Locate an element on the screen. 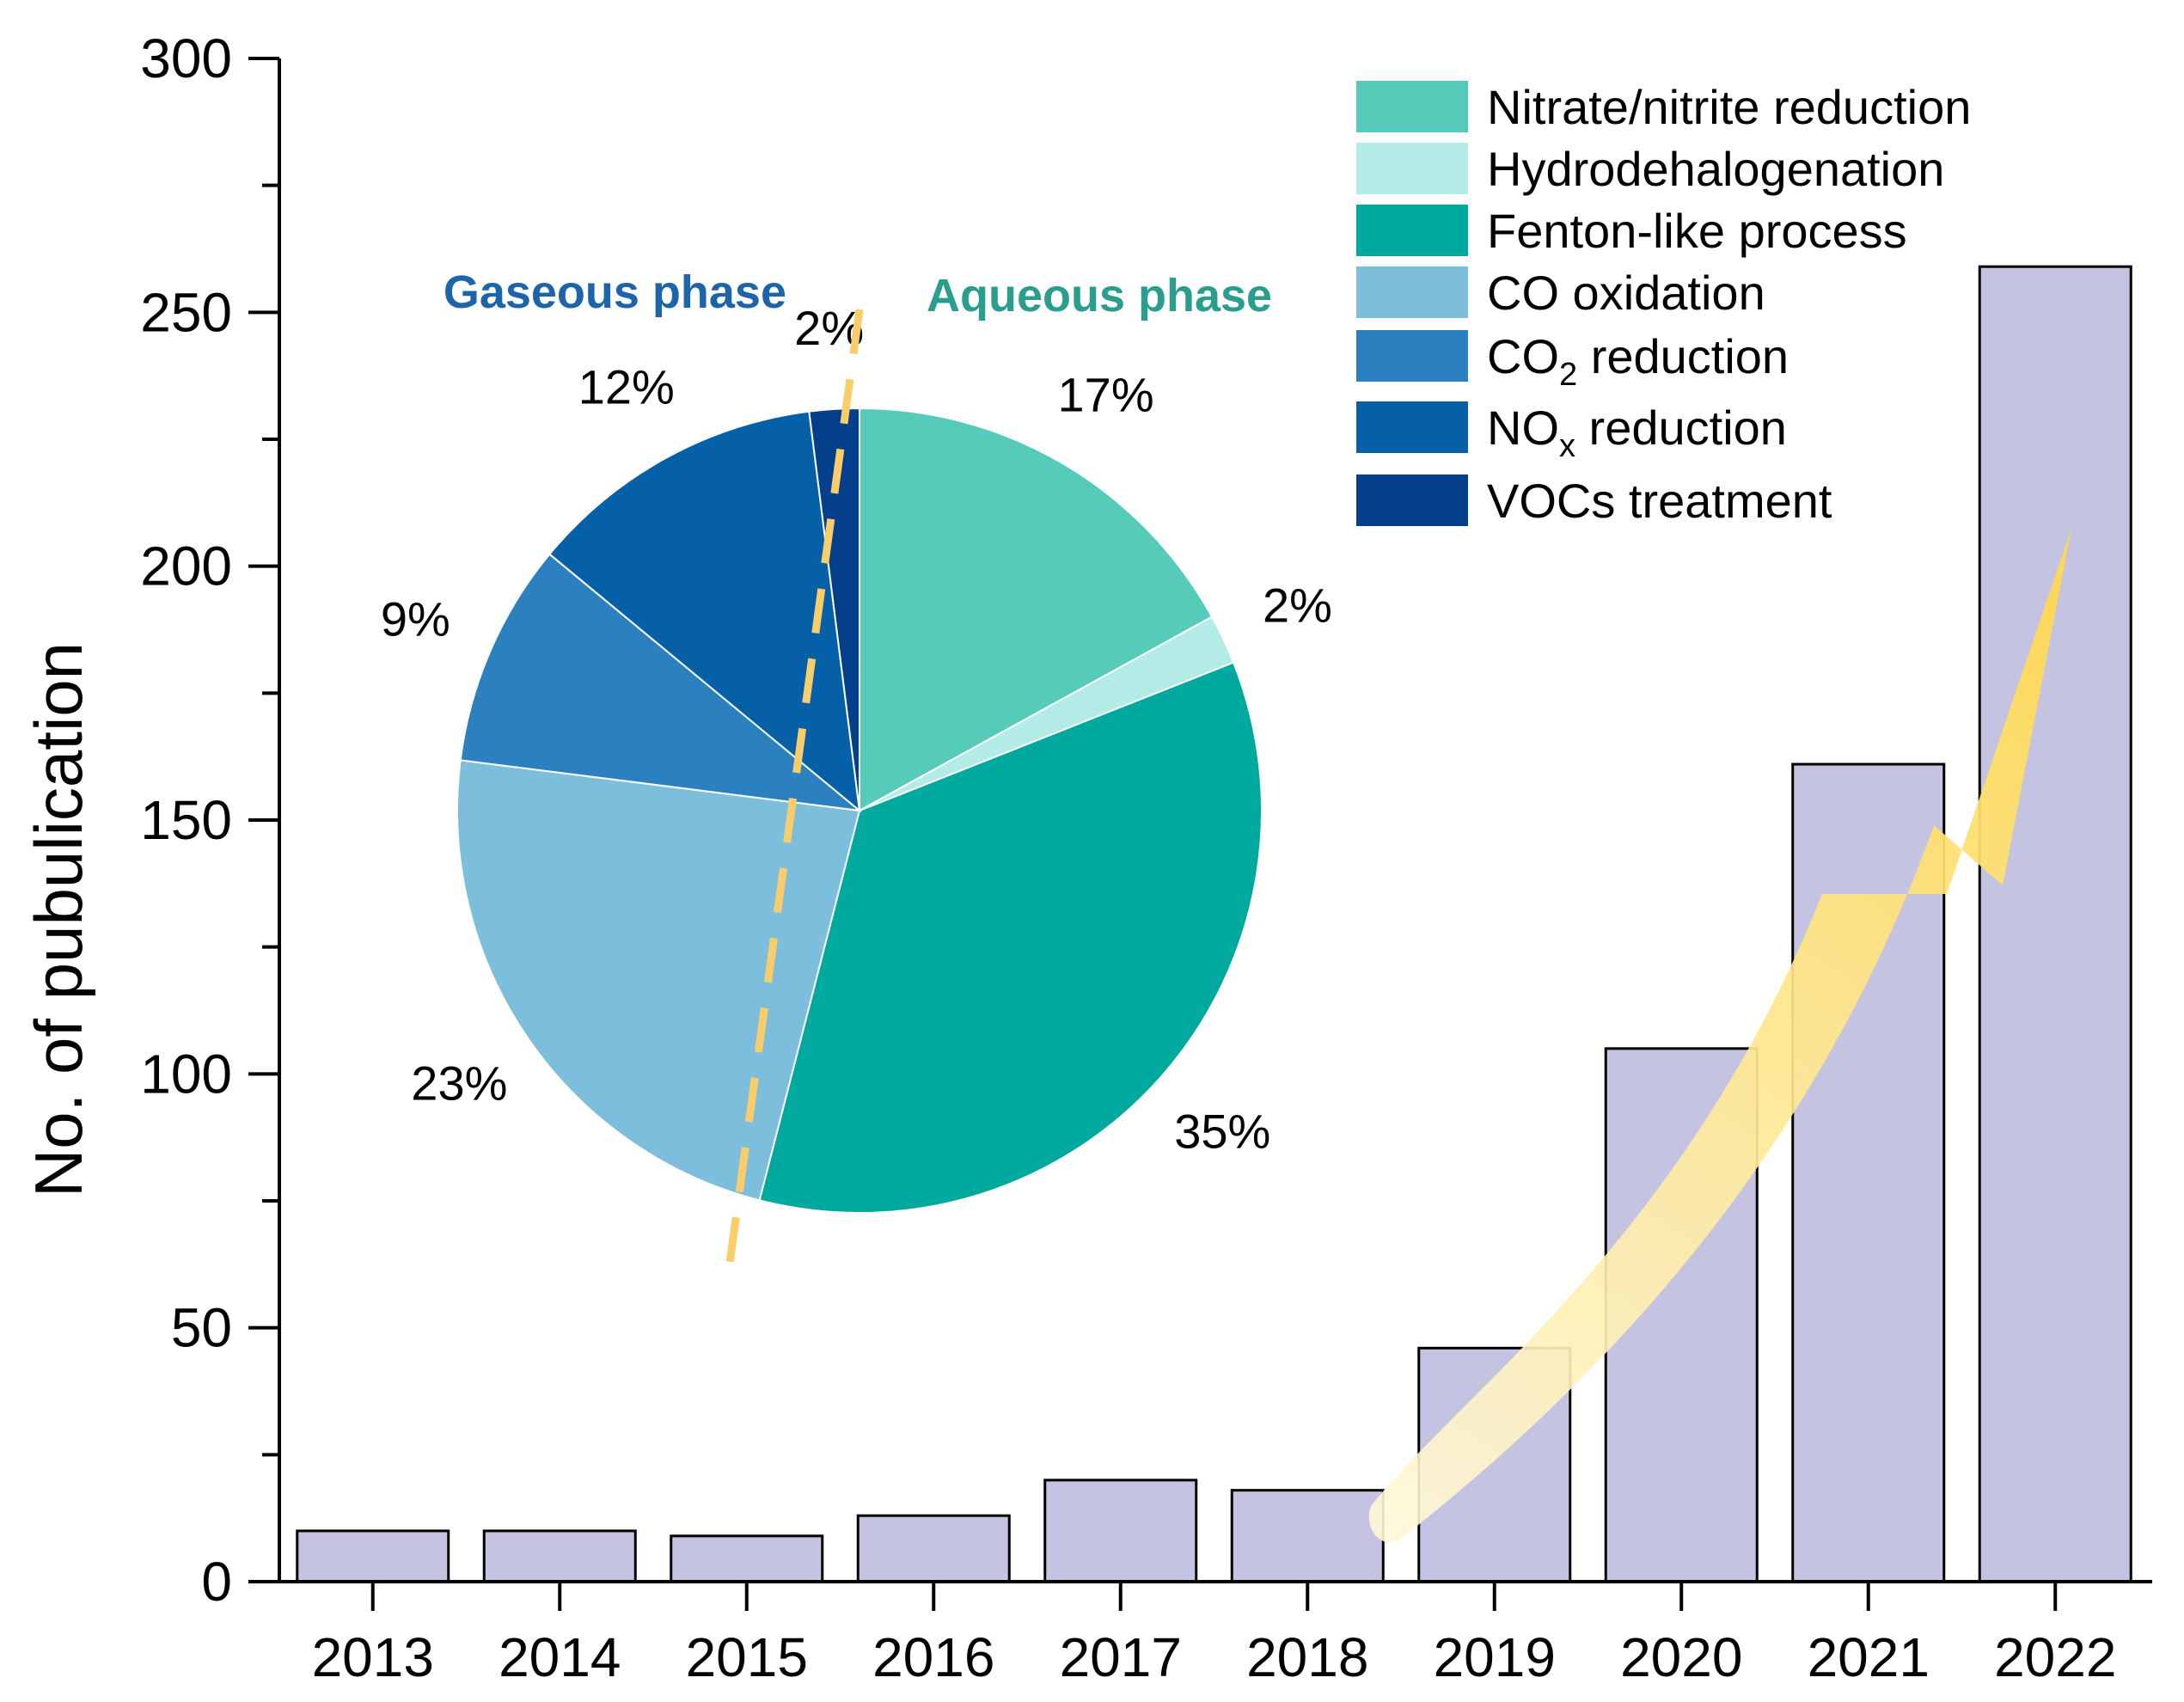  y-tick-label: 200 is located at coordinates (186, 566).